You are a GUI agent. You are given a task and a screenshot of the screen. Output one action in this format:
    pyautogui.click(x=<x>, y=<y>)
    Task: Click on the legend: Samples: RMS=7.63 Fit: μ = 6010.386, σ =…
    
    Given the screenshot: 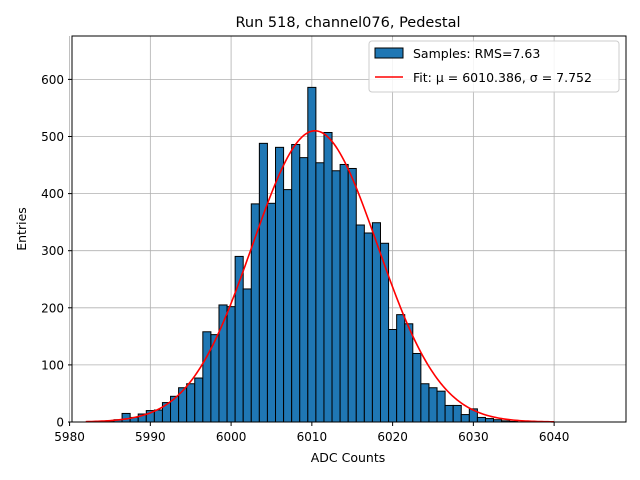 What is the action you would take?
    pyautogui.click(x=494, y=66)
    